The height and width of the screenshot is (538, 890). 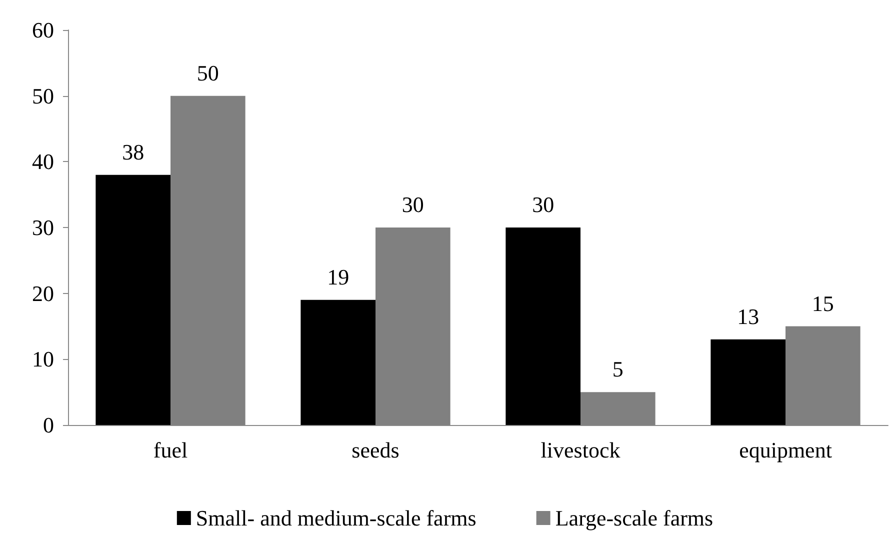 I want to click on y-tick-label: 60, so click(x=43, y=30).